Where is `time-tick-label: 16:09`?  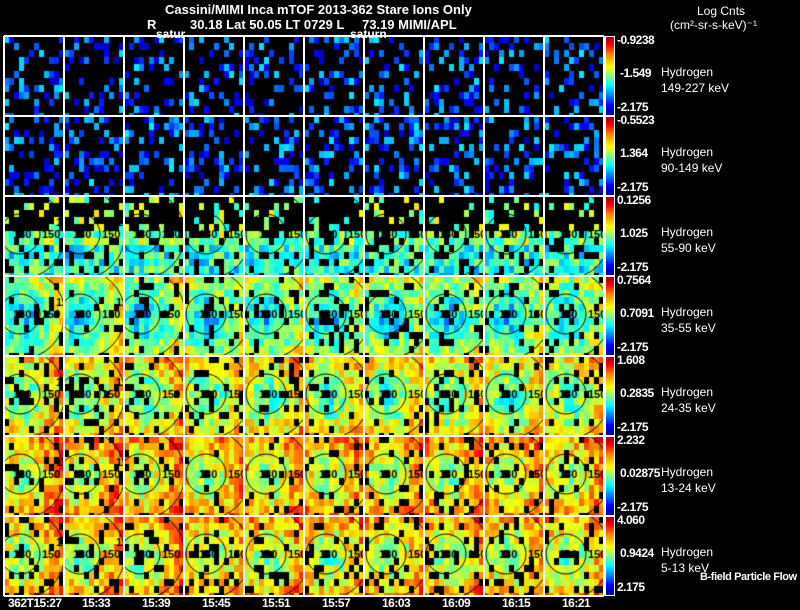
time-tick-label: 16:09 is located at coordinates (456, 603).